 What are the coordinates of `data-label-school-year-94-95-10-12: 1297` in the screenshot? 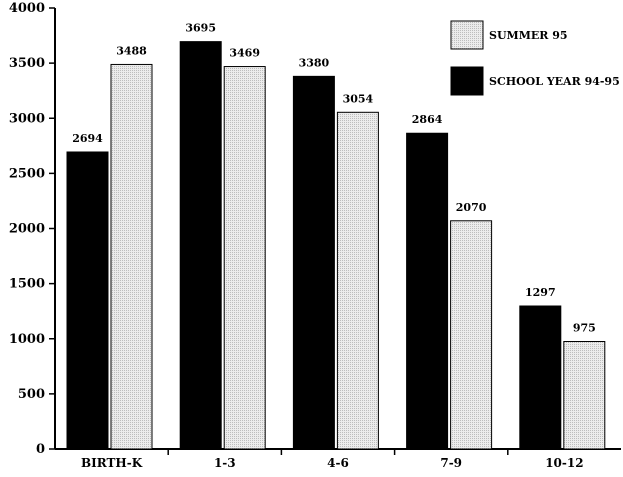 It's located at (540, 292).